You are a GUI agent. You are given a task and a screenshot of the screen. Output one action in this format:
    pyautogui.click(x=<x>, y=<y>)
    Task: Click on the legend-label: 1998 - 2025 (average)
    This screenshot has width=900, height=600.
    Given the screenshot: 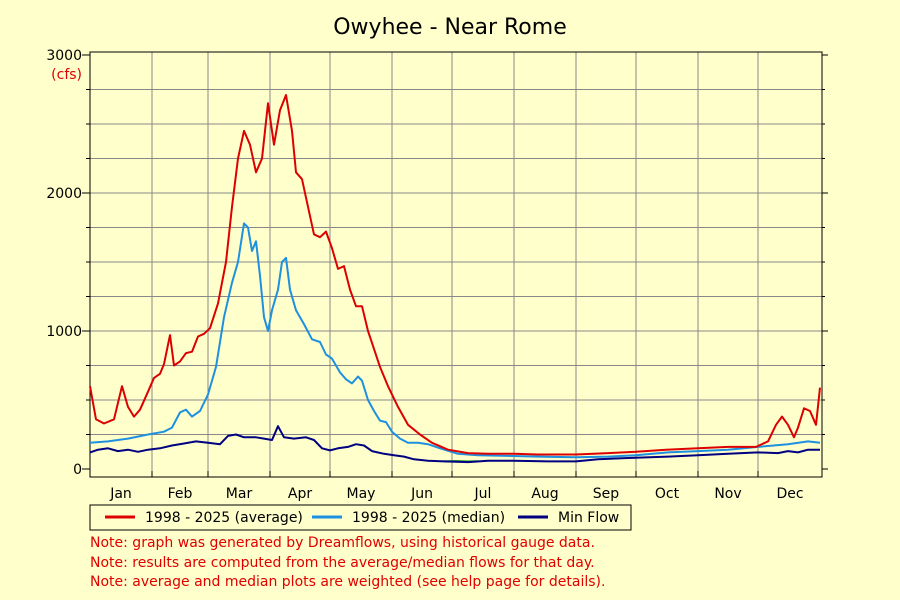 What is the action you would take?
    pyautogui.click(x=224, y=518)
    